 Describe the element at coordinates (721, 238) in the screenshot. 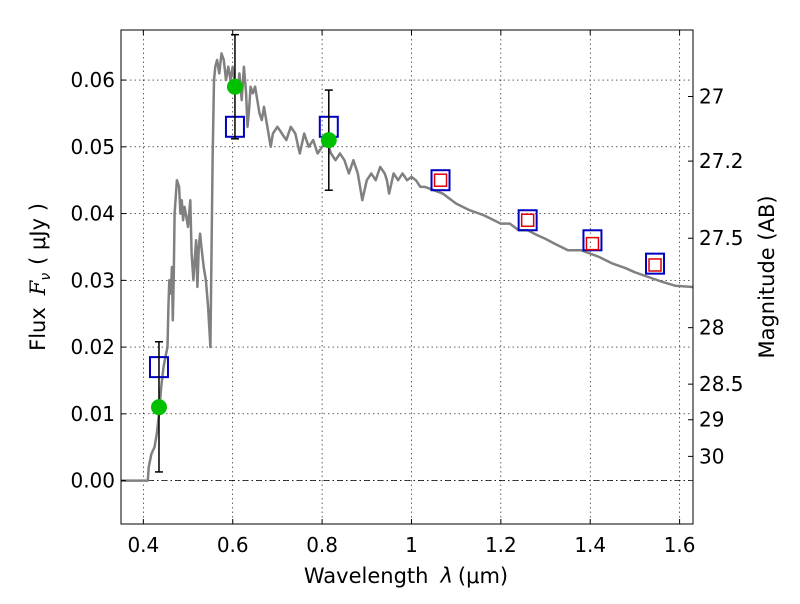

I see `y2-tick-label: 27.5` at that location.